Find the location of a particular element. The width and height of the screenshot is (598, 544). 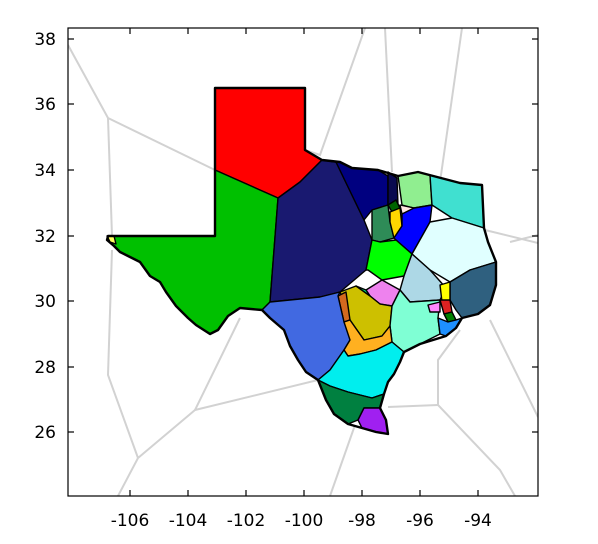

y-tick-label: 26 is located at coordinates (45, 433).